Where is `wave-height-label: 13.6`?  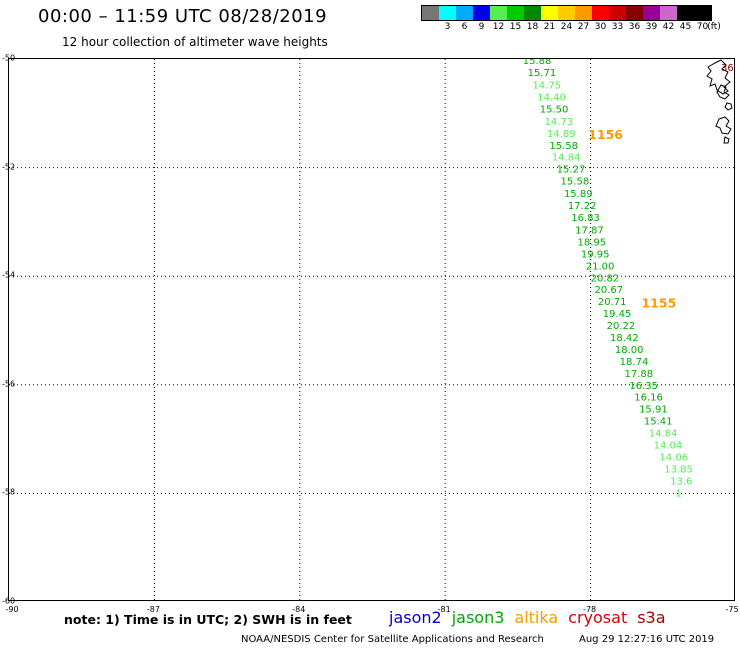
wave-height-label: 13.6 is located at coordinates (681, 481).